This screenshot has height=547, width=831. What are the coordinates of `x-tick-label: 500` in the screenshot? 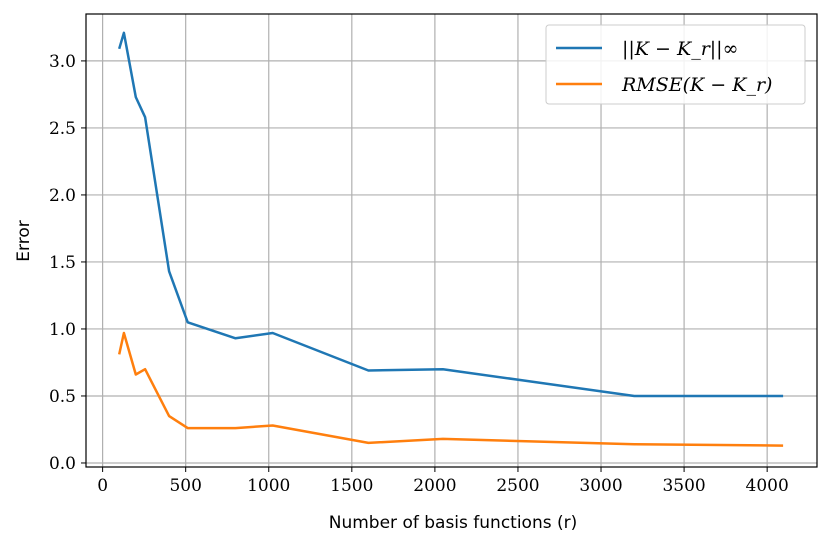 It's located at (185, 486).